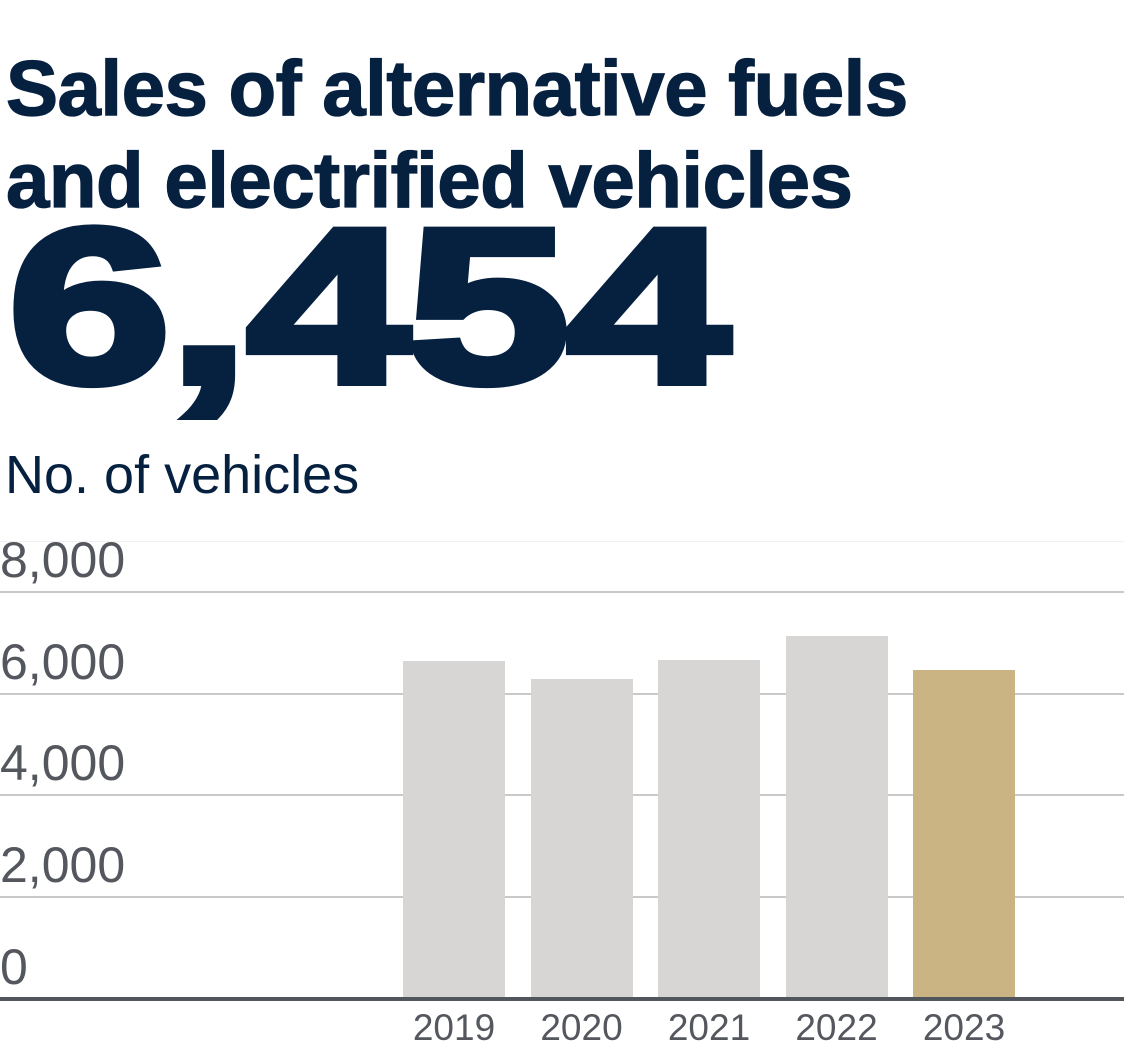  What do you see at coordinates (63, 559) in the screenshot?
I see `y-axis-tick-label: 8,000` at bounding box center [63, 559].